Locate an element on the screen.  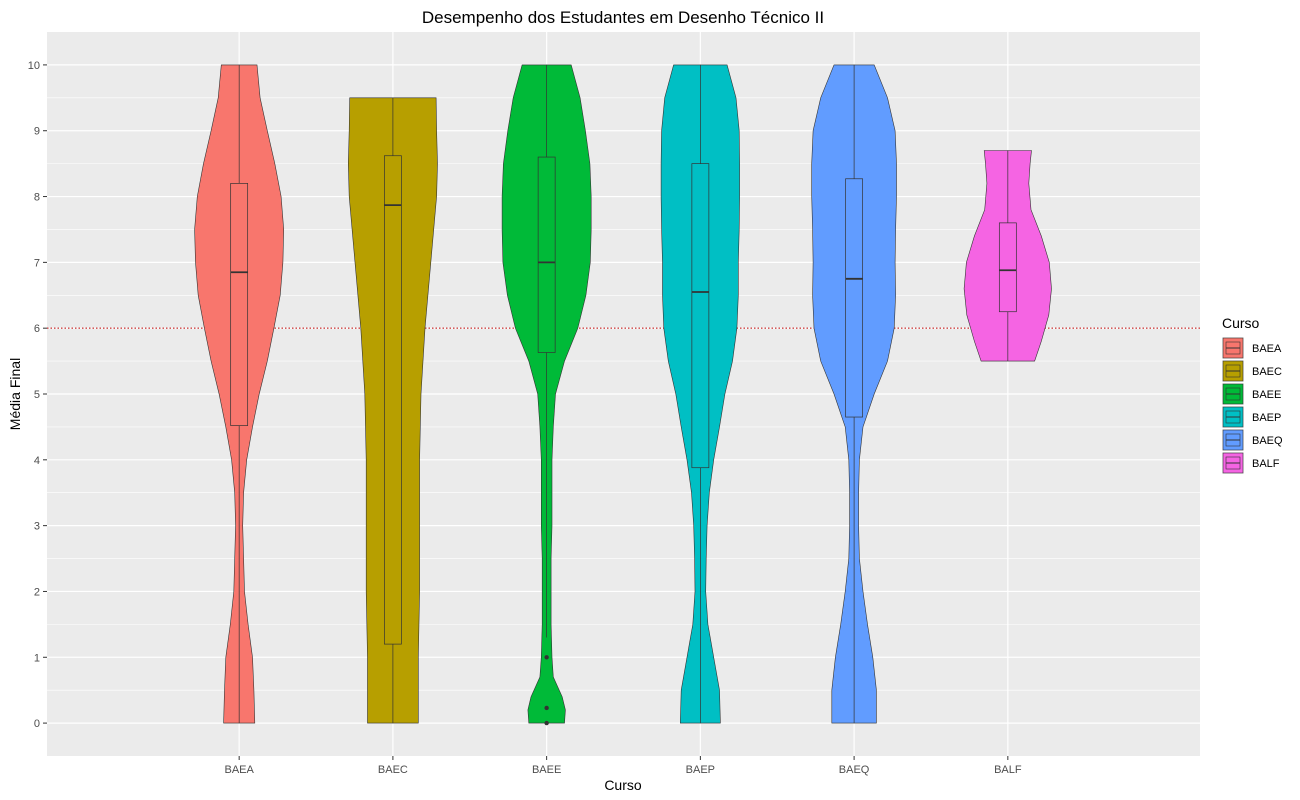
y-tick-label: 7 is located at coordinates (37, 263).